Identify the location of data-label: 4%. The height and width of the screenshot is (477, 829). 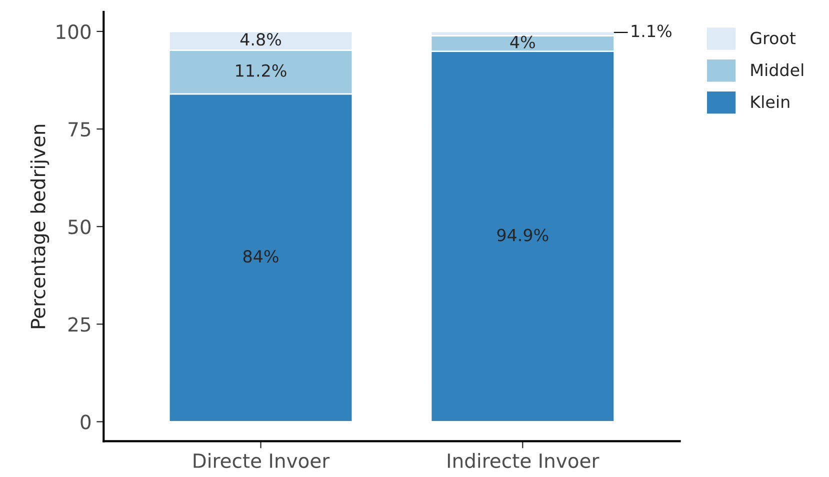
(522, 42).